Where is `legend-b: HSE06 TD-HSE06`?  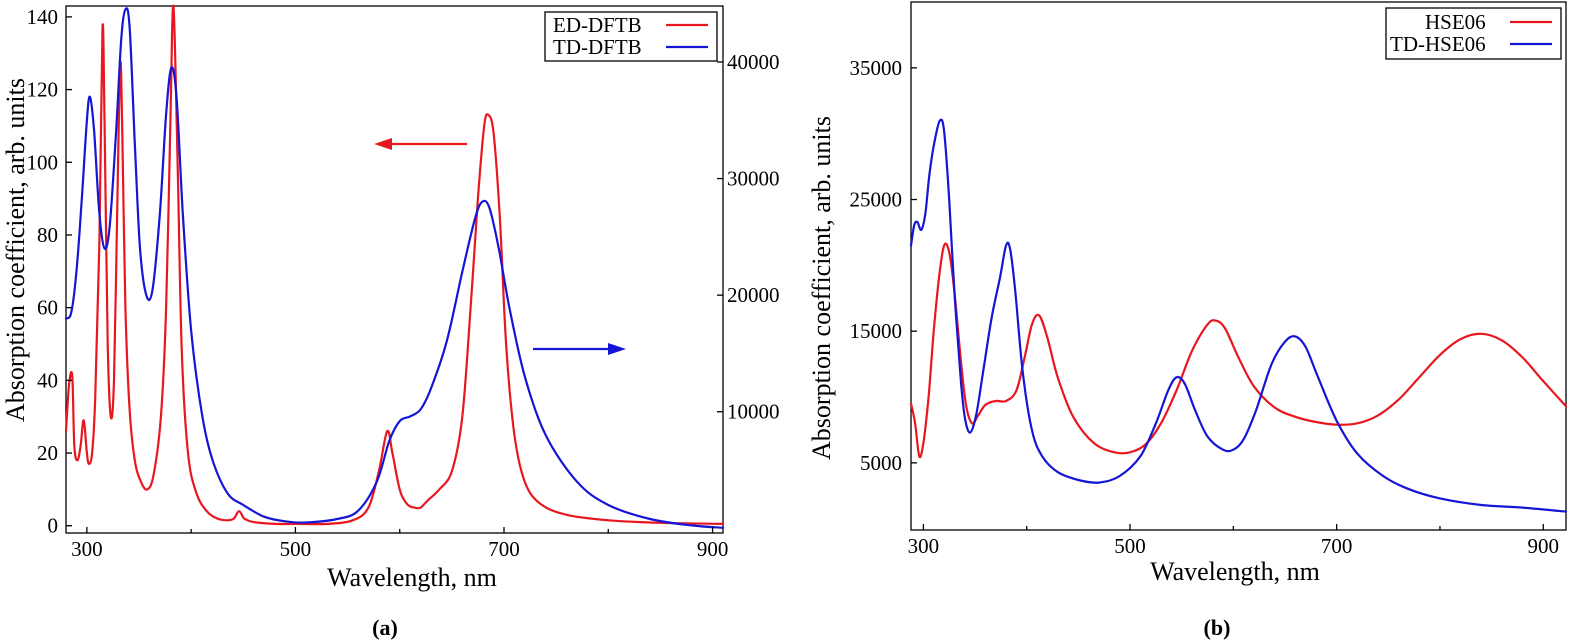
legend-b: HSE06 TD-HSE06 is located at coordinates (1473, 33).